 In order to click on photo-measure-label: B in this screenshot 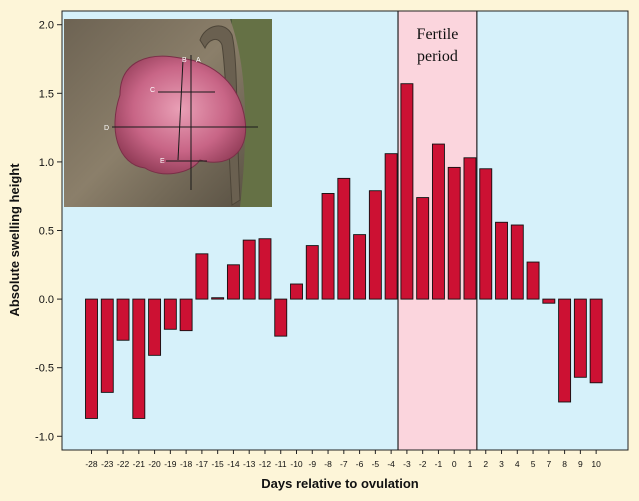, I will do `click(184, 60)`.